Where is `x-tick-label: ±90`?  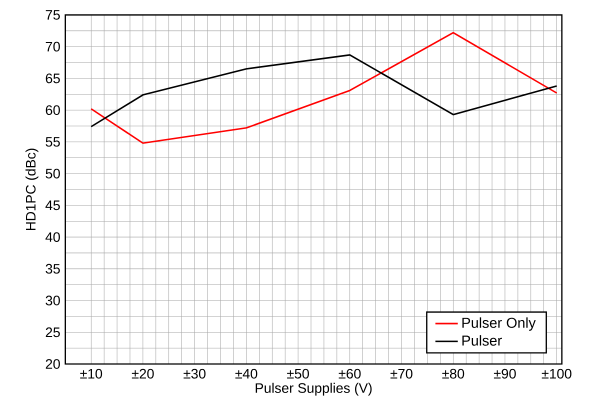 x-tick-label: ±90 is located at coordinates (505, 374).